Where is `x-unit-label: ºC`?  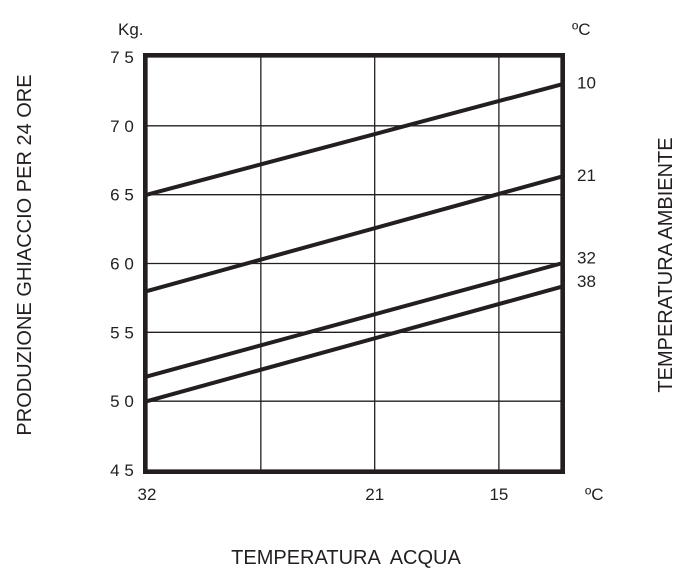
x-unit-label: ºC is located at coordinates (594, 494).